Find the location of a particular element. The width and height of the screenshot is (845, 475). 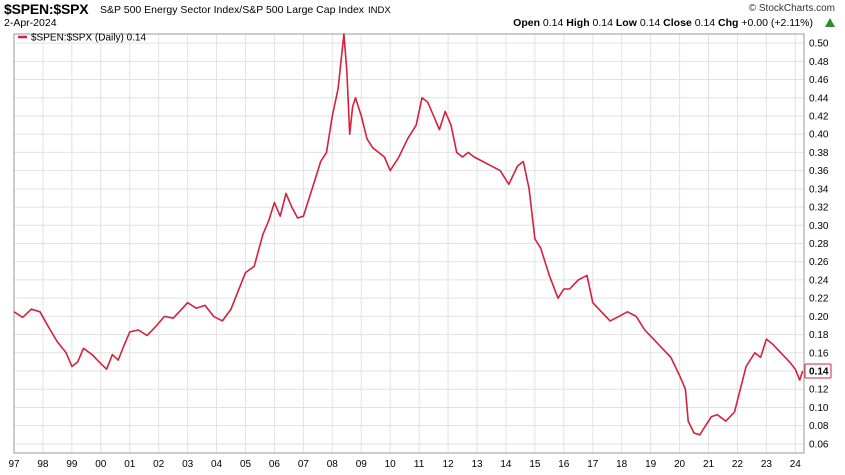

x-tick-label: 97 is located at coordinates (14, 464).